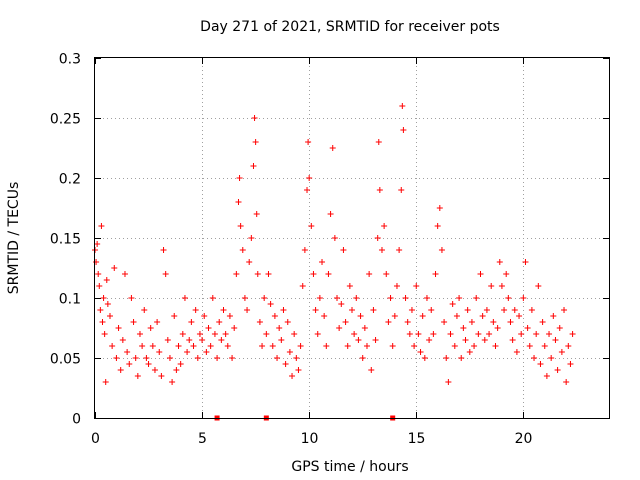 This screenshot has width=640, height=480. I want to click on x-tick-label: 10, so click(310, 439).